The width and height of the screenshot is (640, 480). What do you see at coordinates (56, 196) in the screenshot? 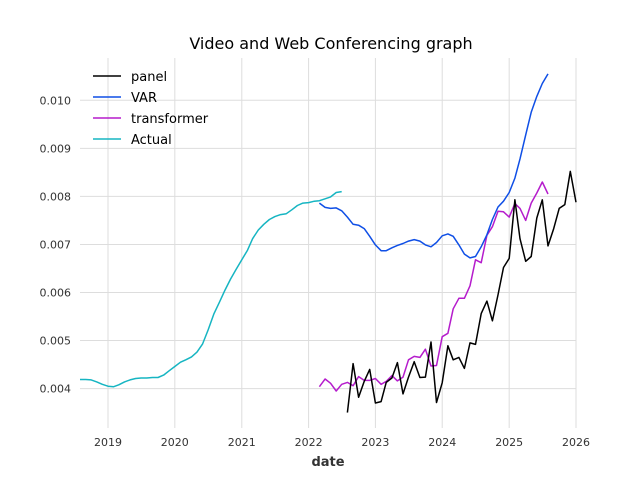
I see `y-tick-label: 0.008` at bounding box center [56, 196].